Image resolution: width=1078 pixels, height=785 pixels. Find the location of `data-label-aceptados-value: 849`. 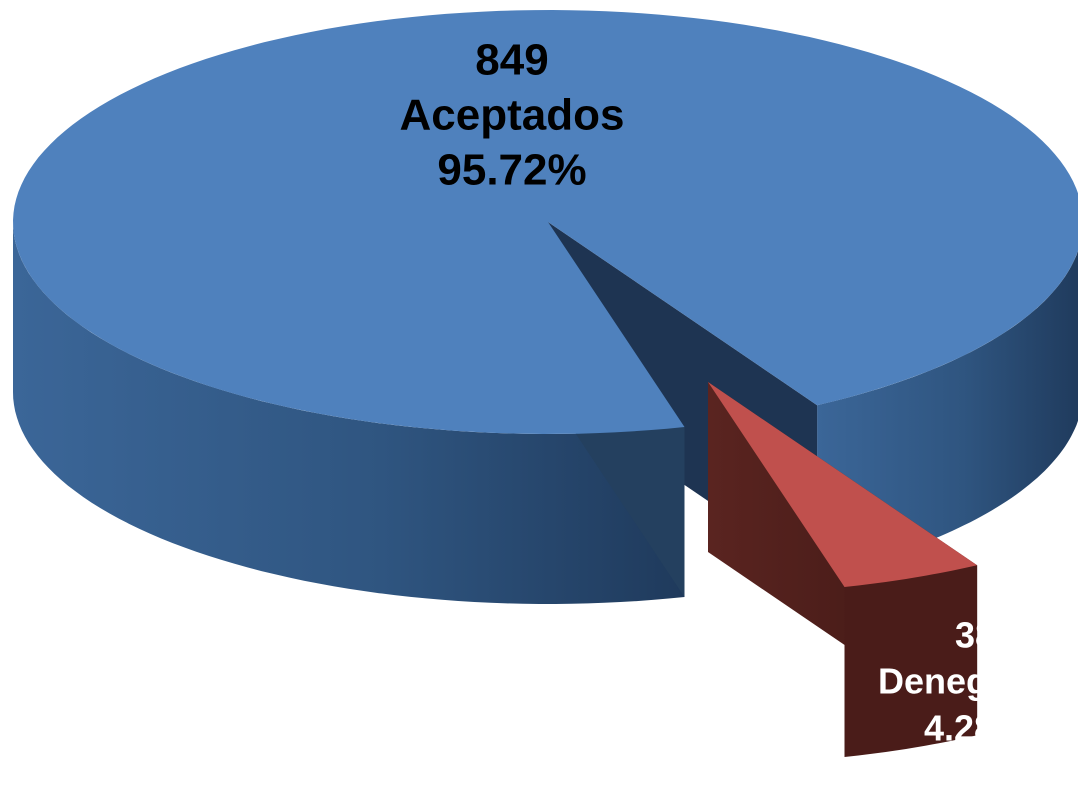

data-label-aceptados-value: 849 is located at coordinates (511, 60).